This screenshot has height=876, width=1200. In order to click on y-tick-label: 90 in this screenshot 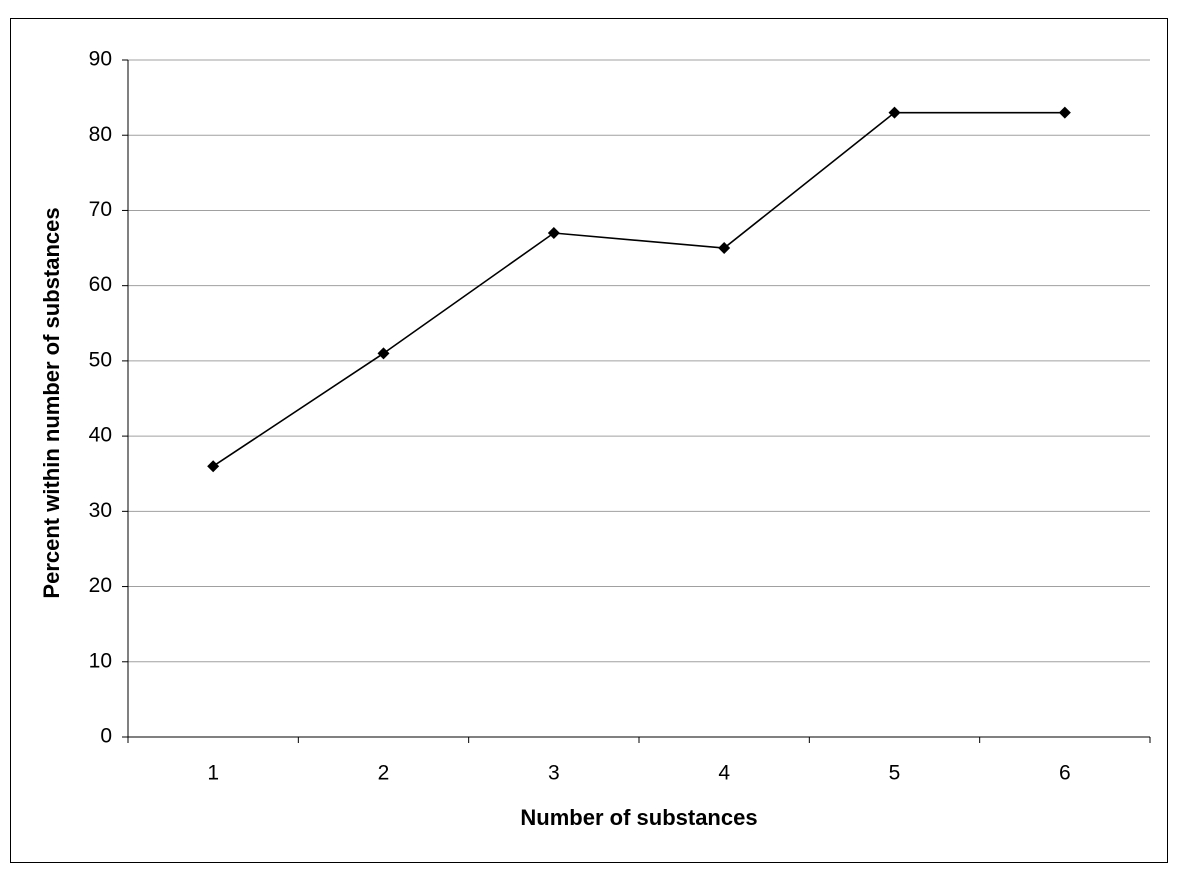, I will do `click(100, 59)`.